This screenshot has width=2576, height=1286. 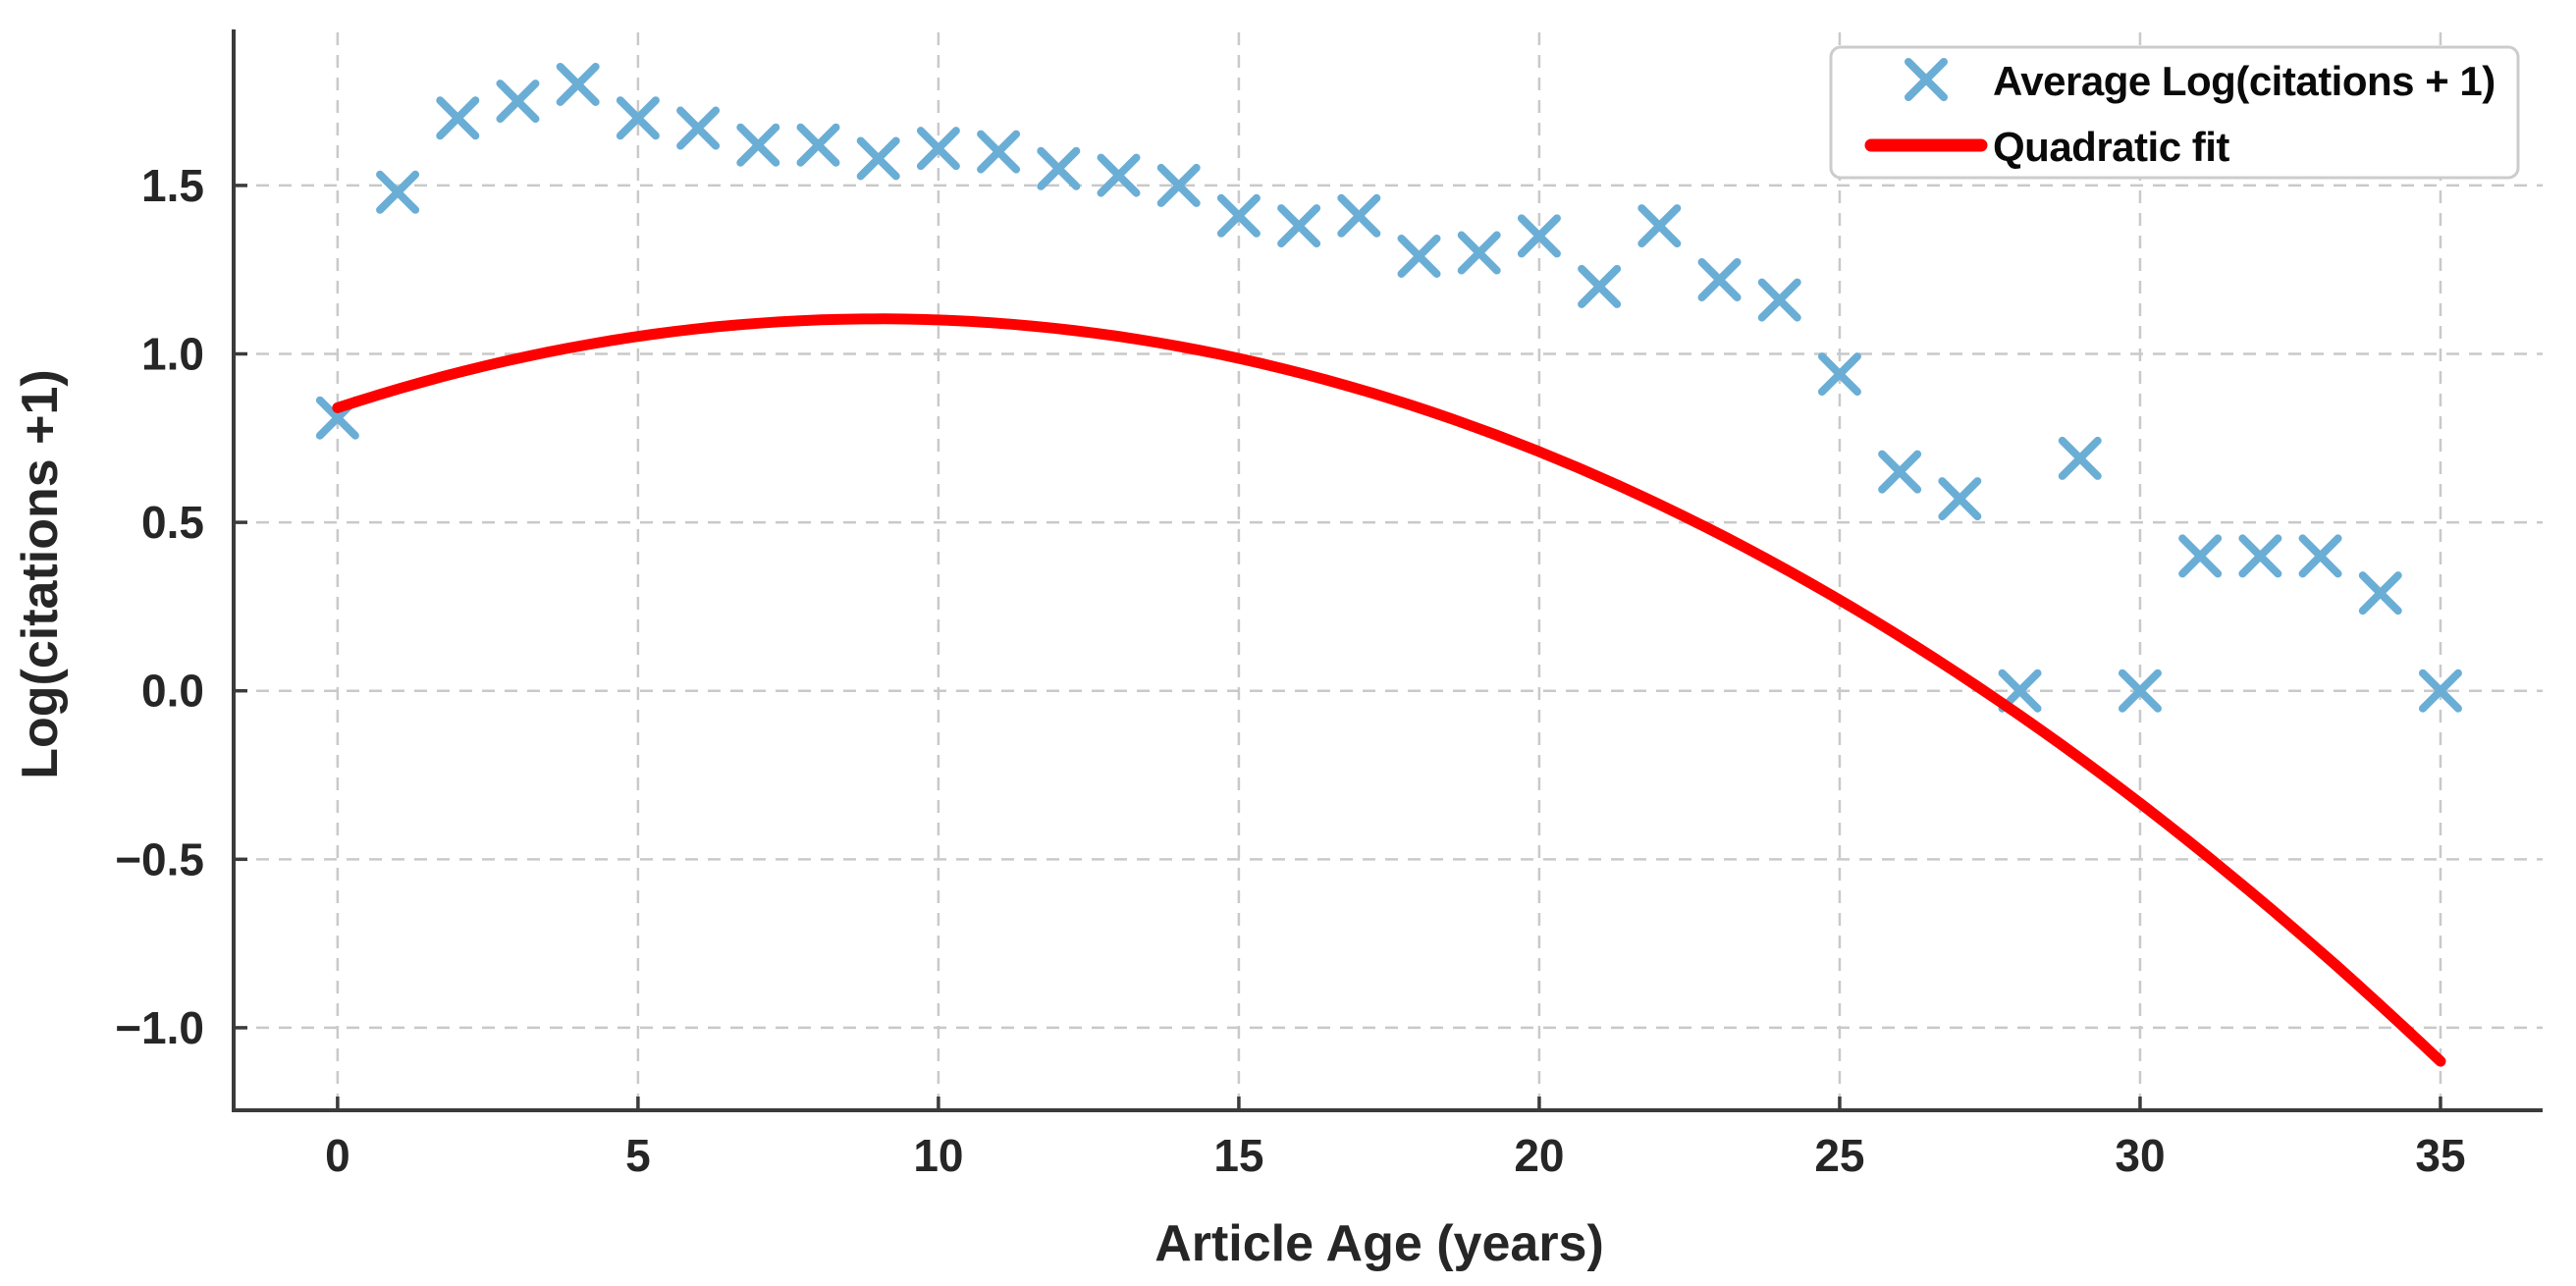 What do you see at coordinates (2440, 1155) in the screenshot?
I see `x-tick-label: 35` at bounding box center [2440, 1155].